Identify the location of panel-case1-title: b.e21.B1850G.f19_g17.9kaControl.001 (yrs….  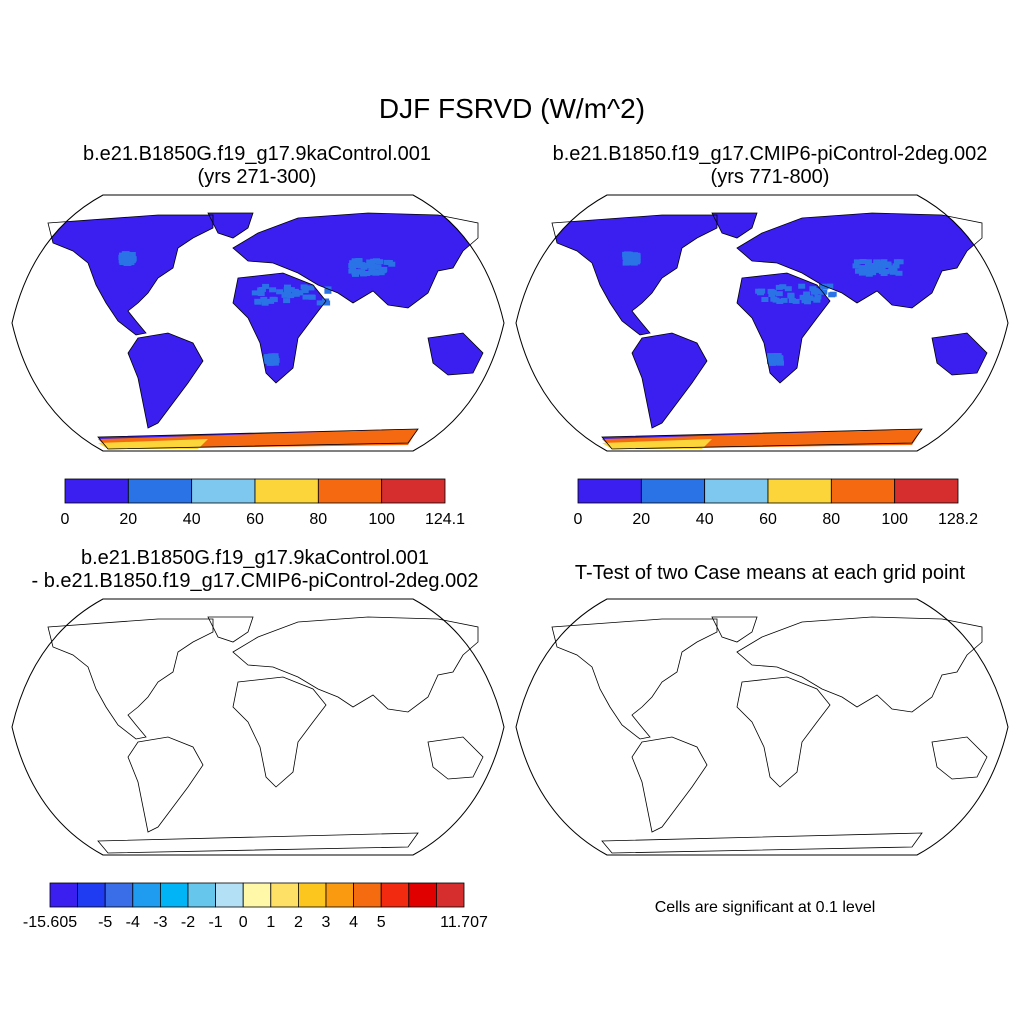
(257, 166).